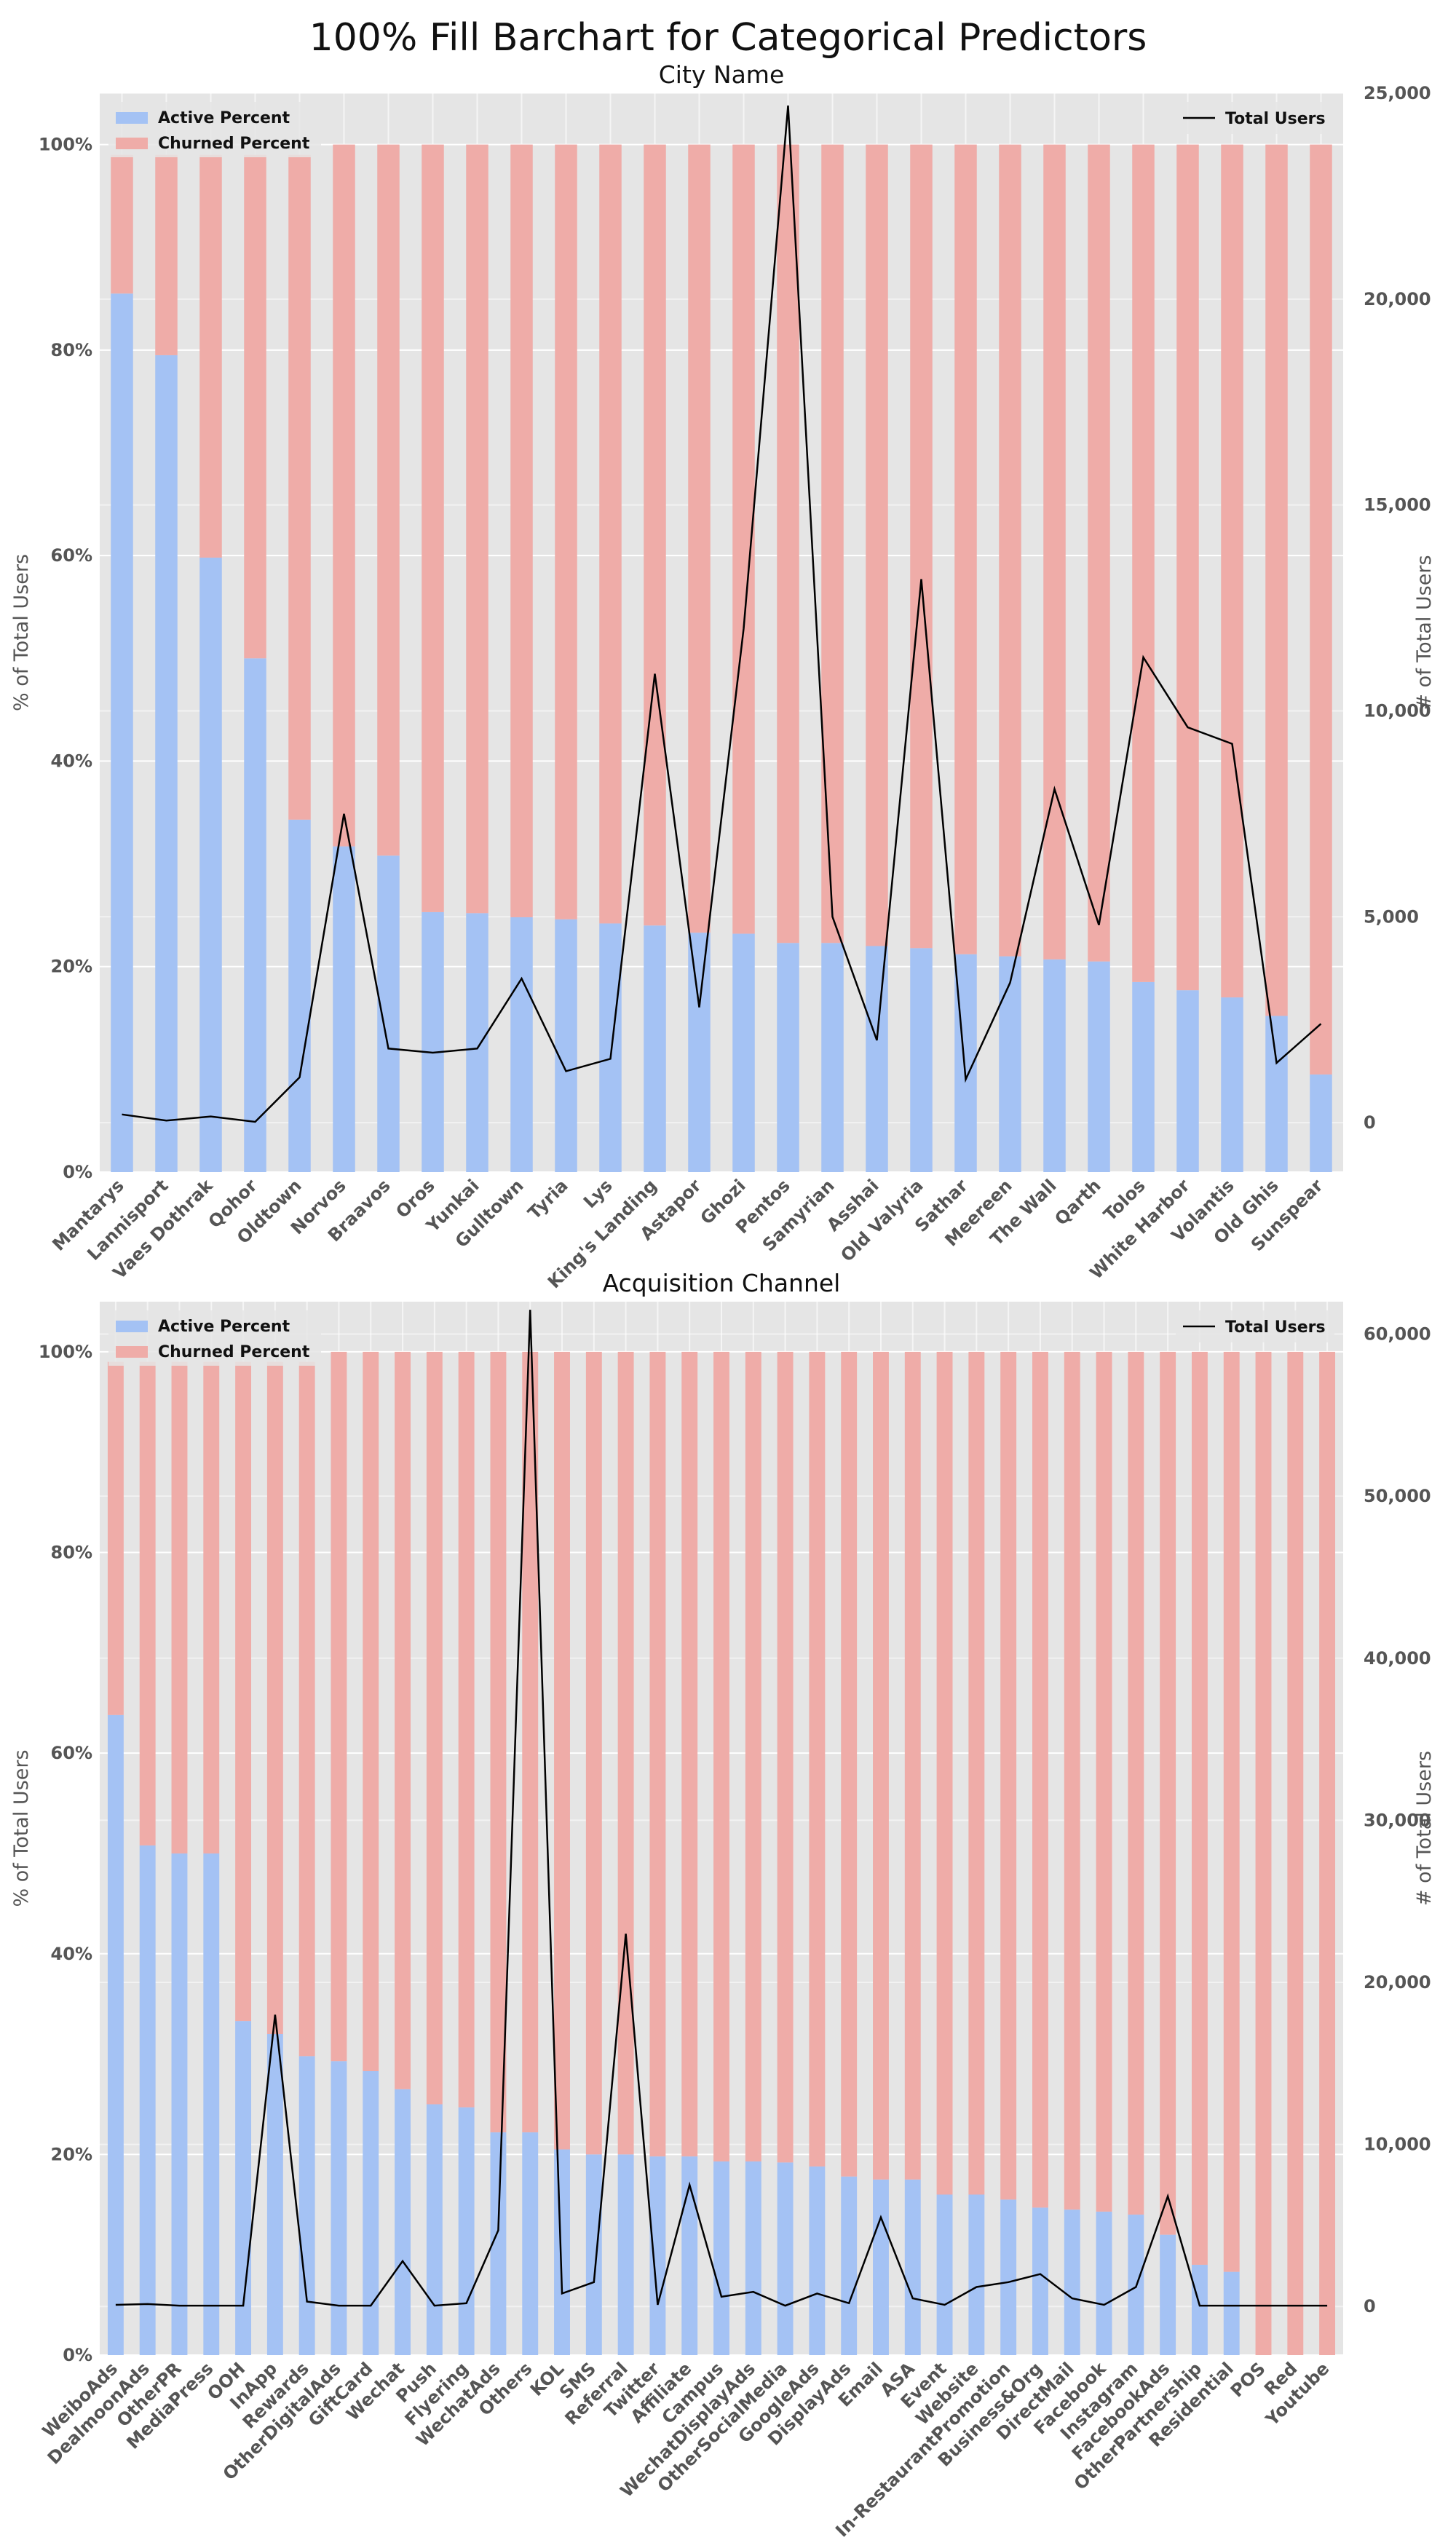 This screenshot has width=1456, height=2548. What do you see at coordinates (944, 2274) in the screenshot?
I see `bar-active-event` at bounding box center [944, 2274].